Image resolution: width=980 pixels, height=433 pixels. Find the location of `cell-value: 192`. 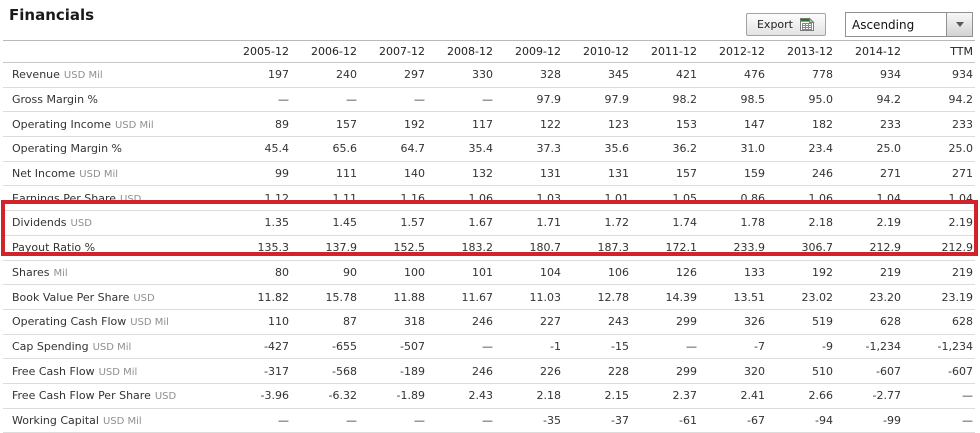

cell-value: 192 is located at coordinates (393, 124).